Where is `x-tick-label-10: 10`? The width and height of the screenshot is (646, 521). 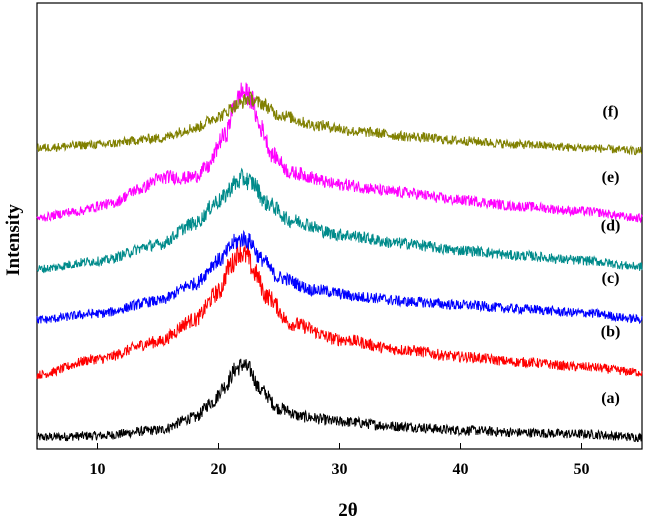
x-tick-label-10: 10 is located at coordinates (98, 469).